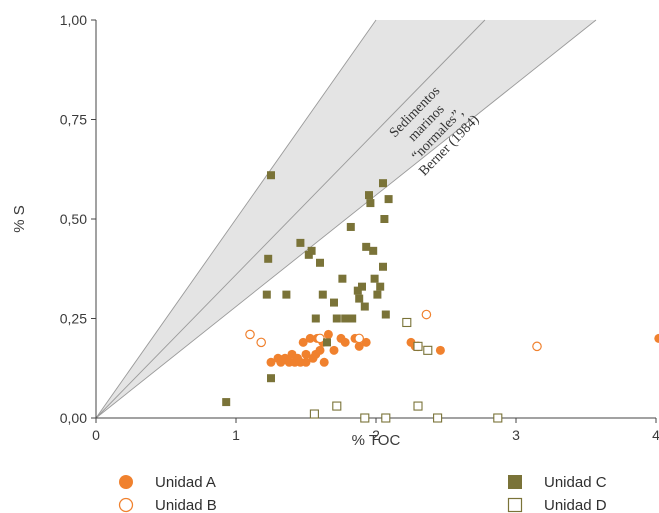 This screenshot has width=659, height=513. What do you see at coordinates (655, 435) in the screenshot?
I see `x-tick-label: 4` at bounding box center [655, 435].